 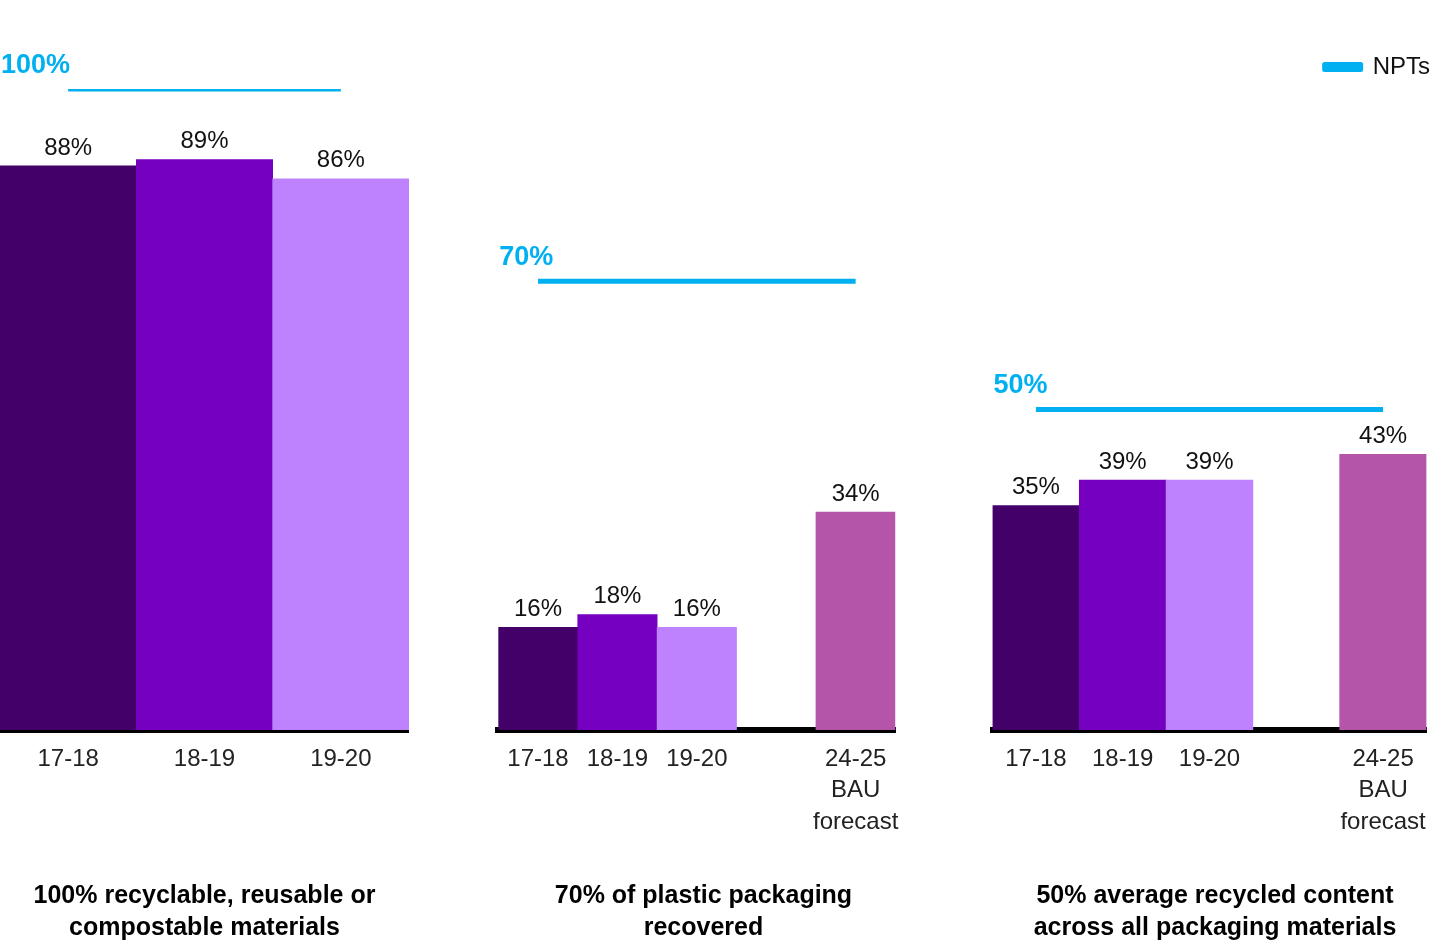 I want to click on data-label: 43%, so click(x=1383, y=434).